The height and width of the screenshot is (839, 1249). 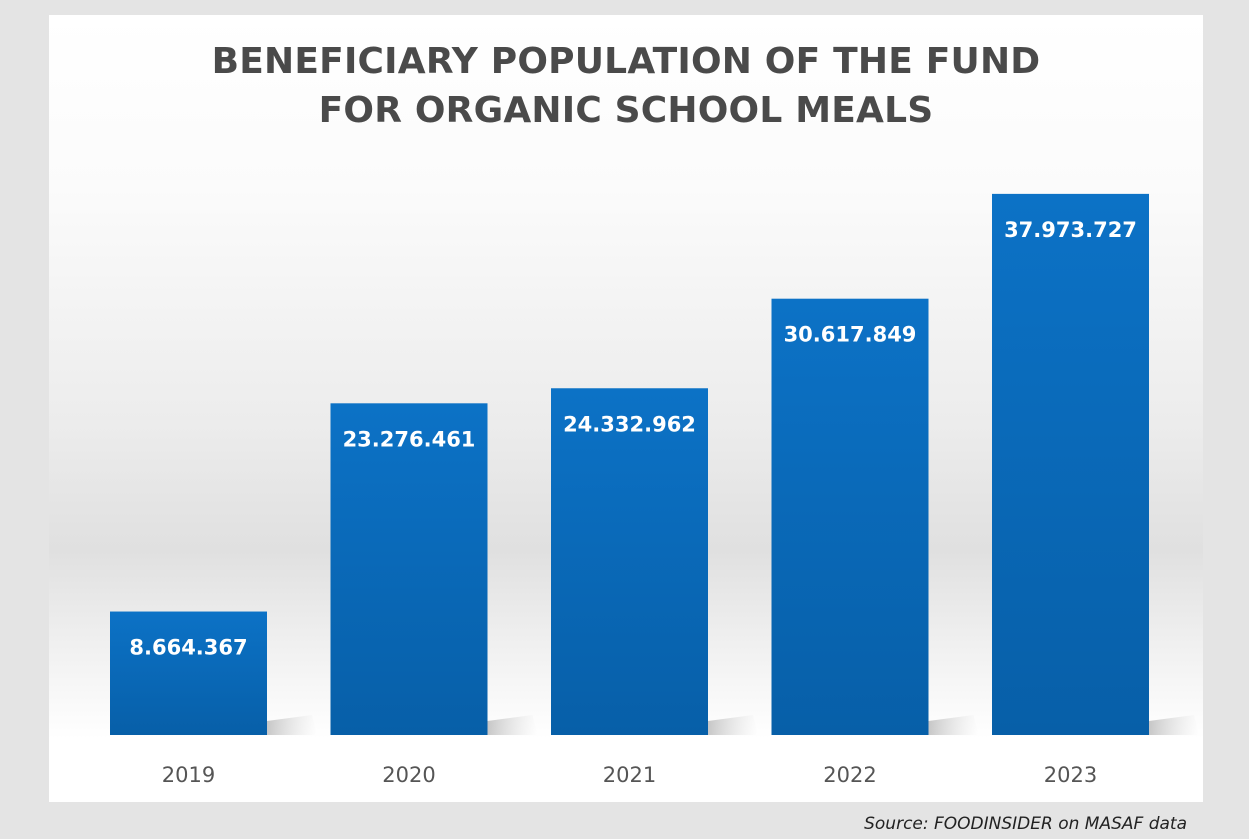 I want to click on data-label-2022: 30.617.849, so click(x=850, y=335).